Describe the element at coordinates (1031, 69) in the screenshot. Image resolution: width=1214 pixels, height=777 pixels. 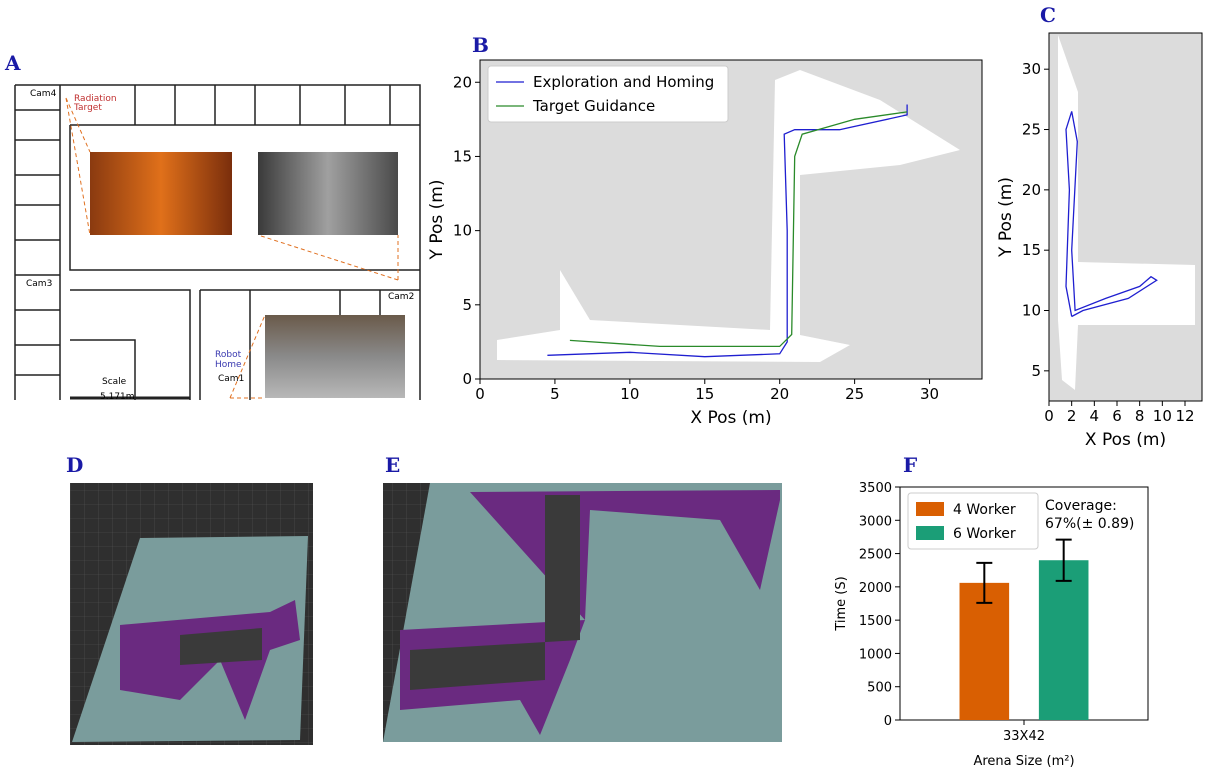
I see `y-tick-label: 30` at that location.